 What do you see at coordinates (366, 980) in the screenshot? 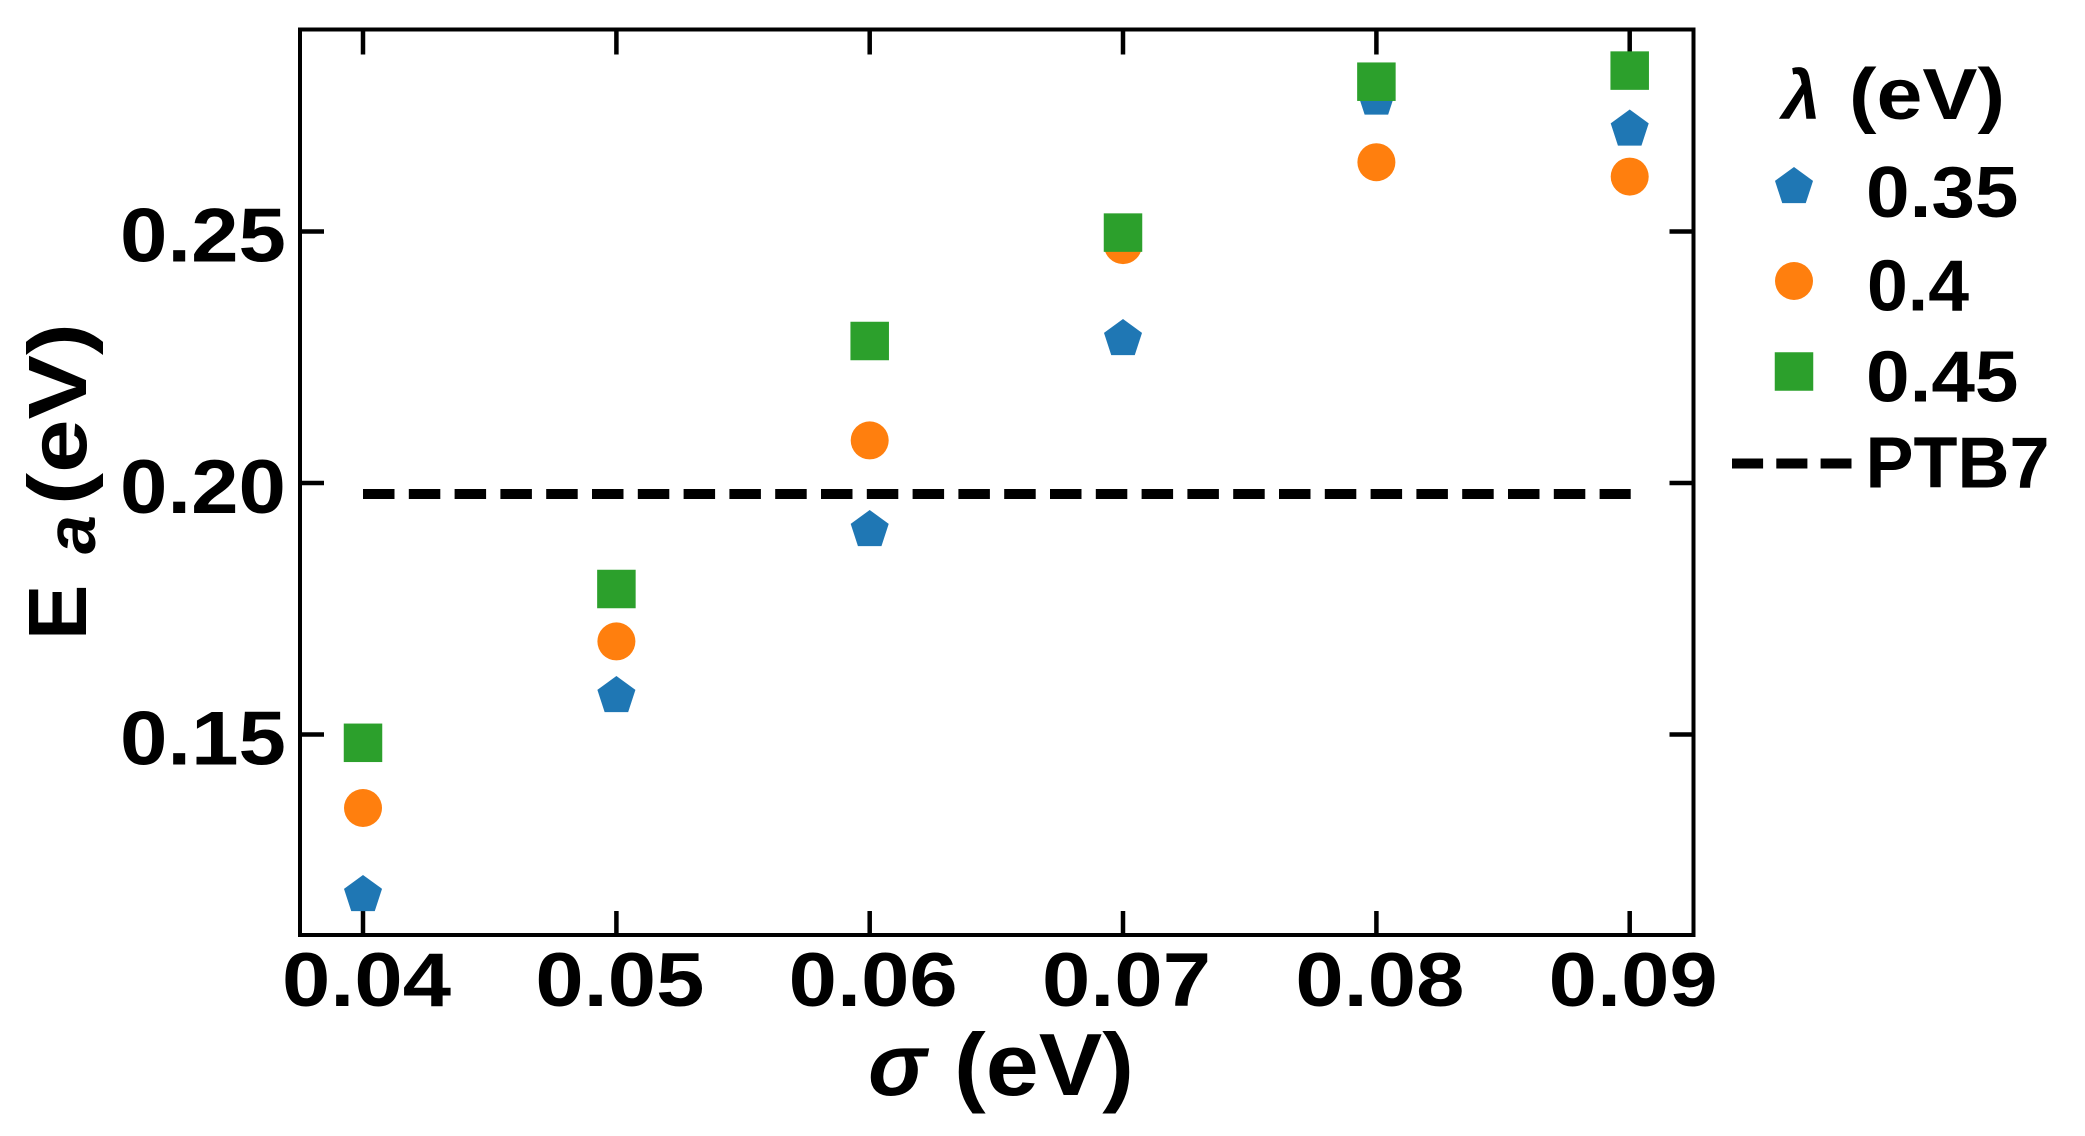
I see `svg-text: 0.04` at bounding box center [366, 980].